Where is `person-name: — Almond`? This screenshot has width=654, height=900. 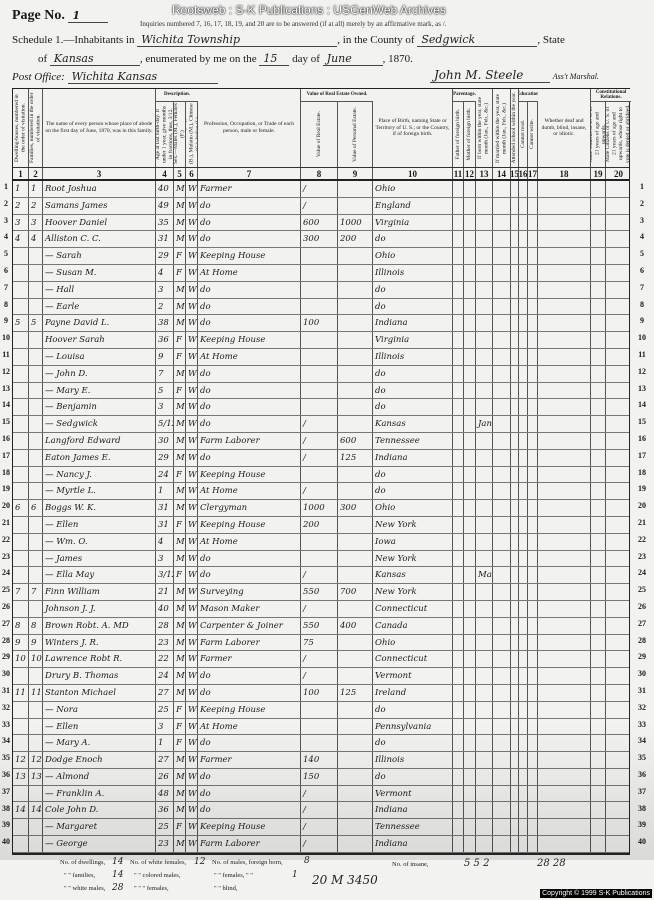
person-name: — Almond is located at coordinates (99, 776).